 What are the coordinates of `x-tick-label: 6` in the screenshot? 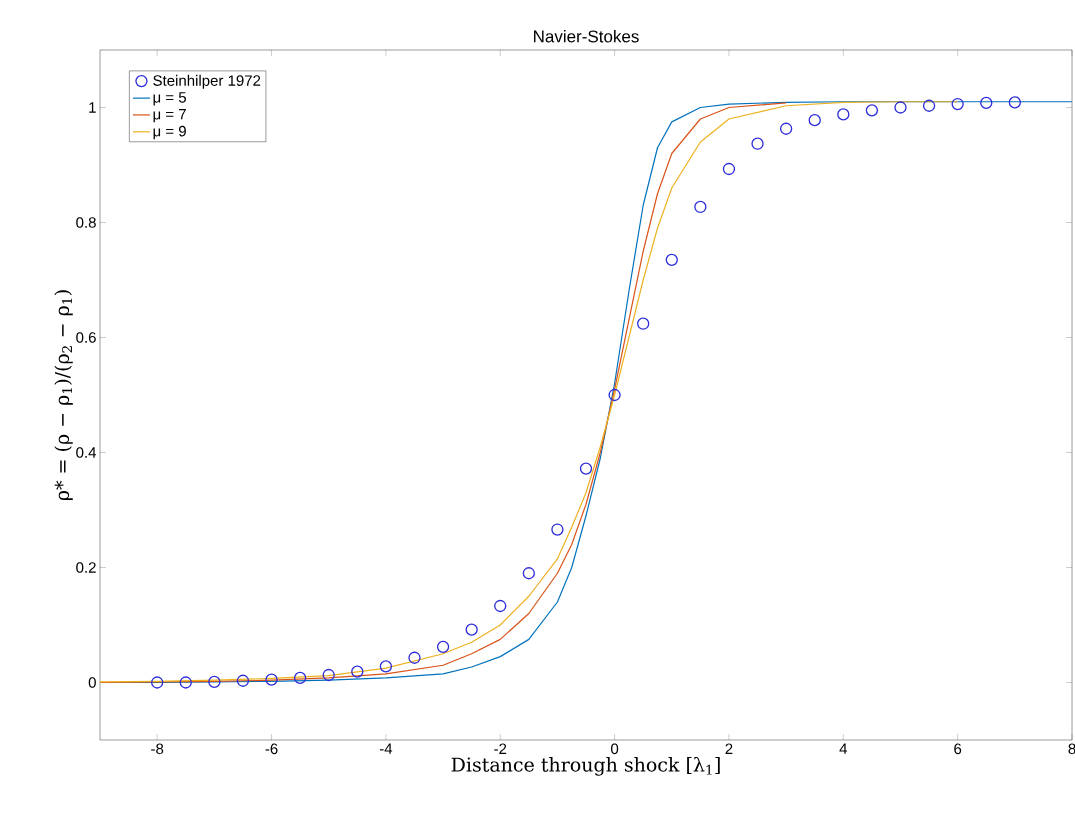 It's located at (958, 749).